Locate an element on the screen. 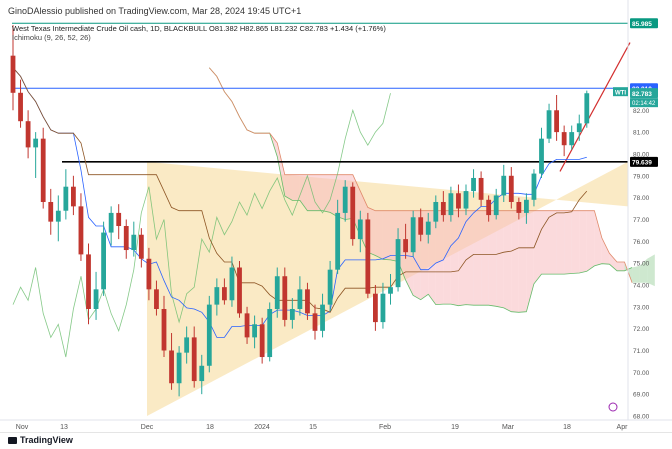  symbol-tag: WTI is located at coordinates (620, 94).